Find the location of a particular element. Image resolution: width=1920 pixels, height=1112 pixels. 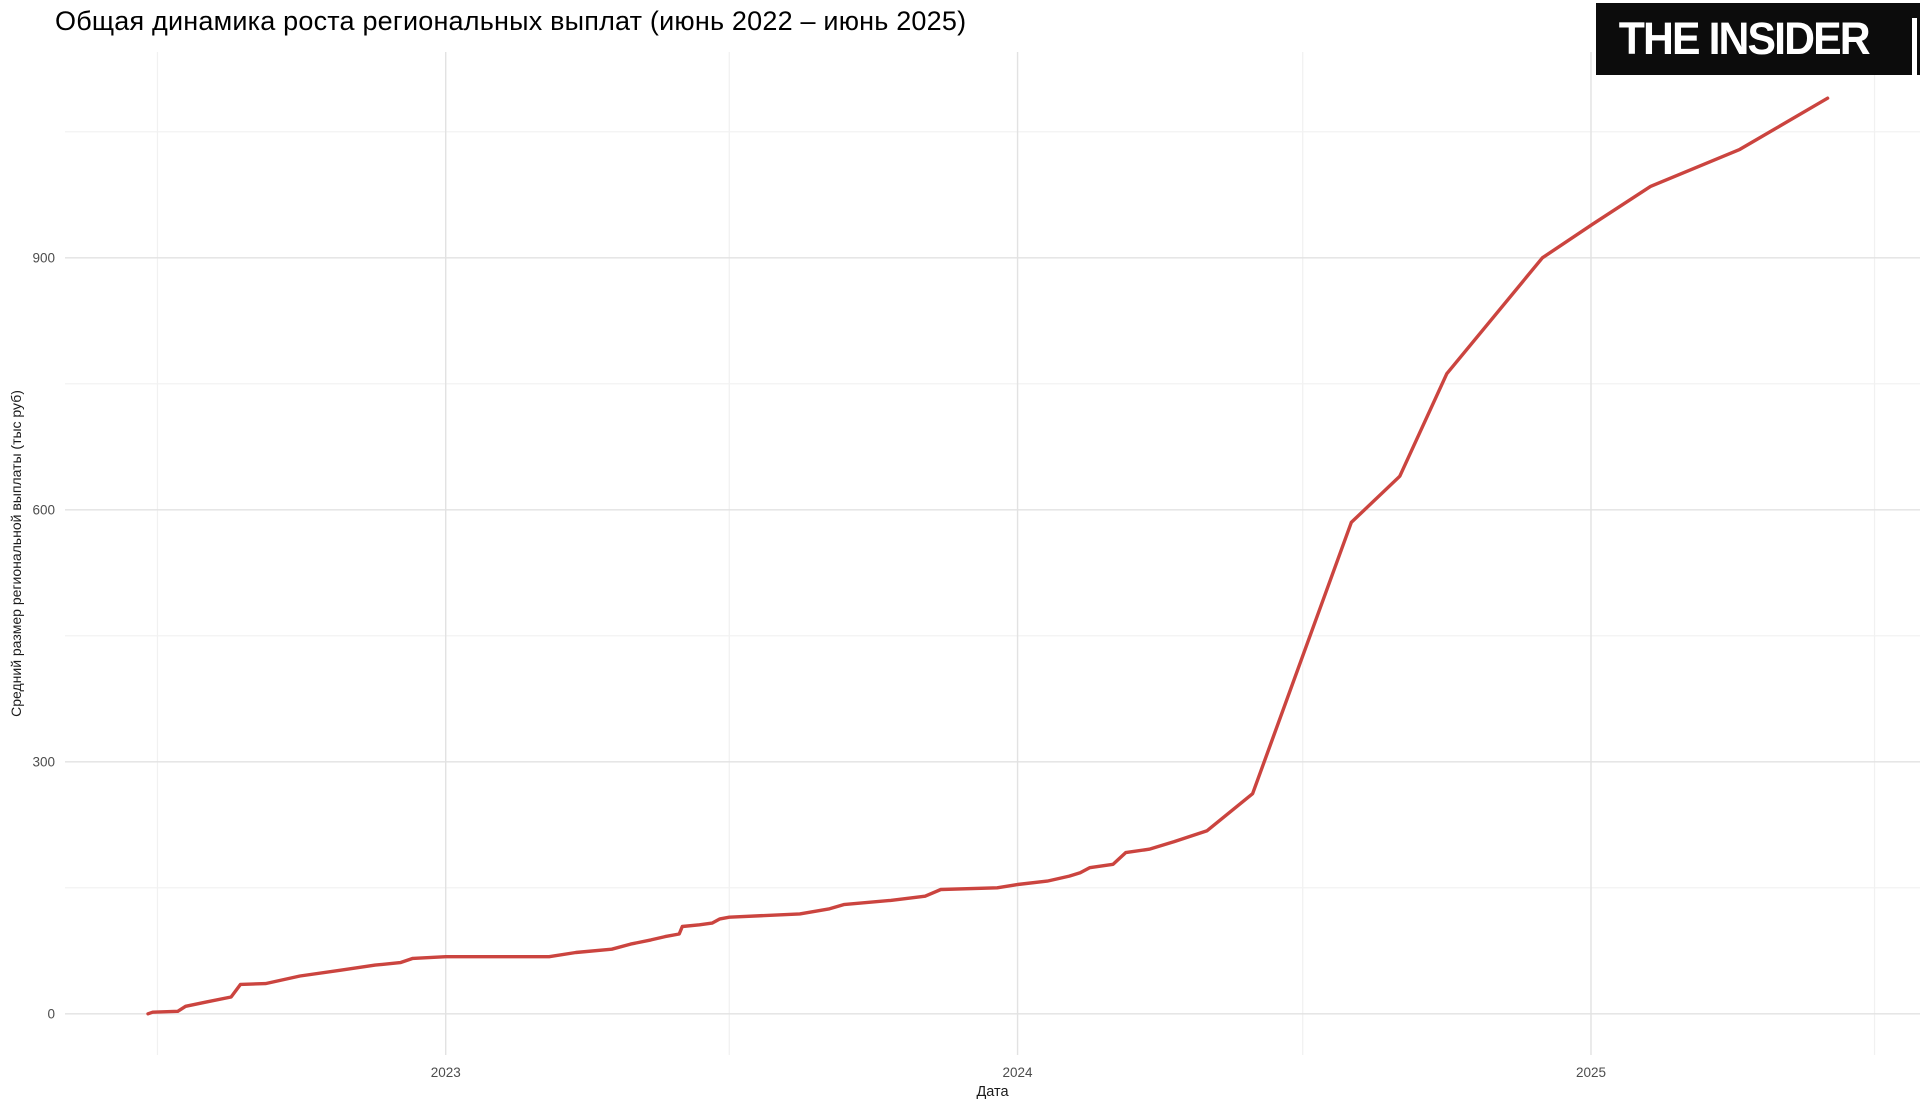

insider-logo-text: THE INSIDER is located at coordinates (1744, 38).